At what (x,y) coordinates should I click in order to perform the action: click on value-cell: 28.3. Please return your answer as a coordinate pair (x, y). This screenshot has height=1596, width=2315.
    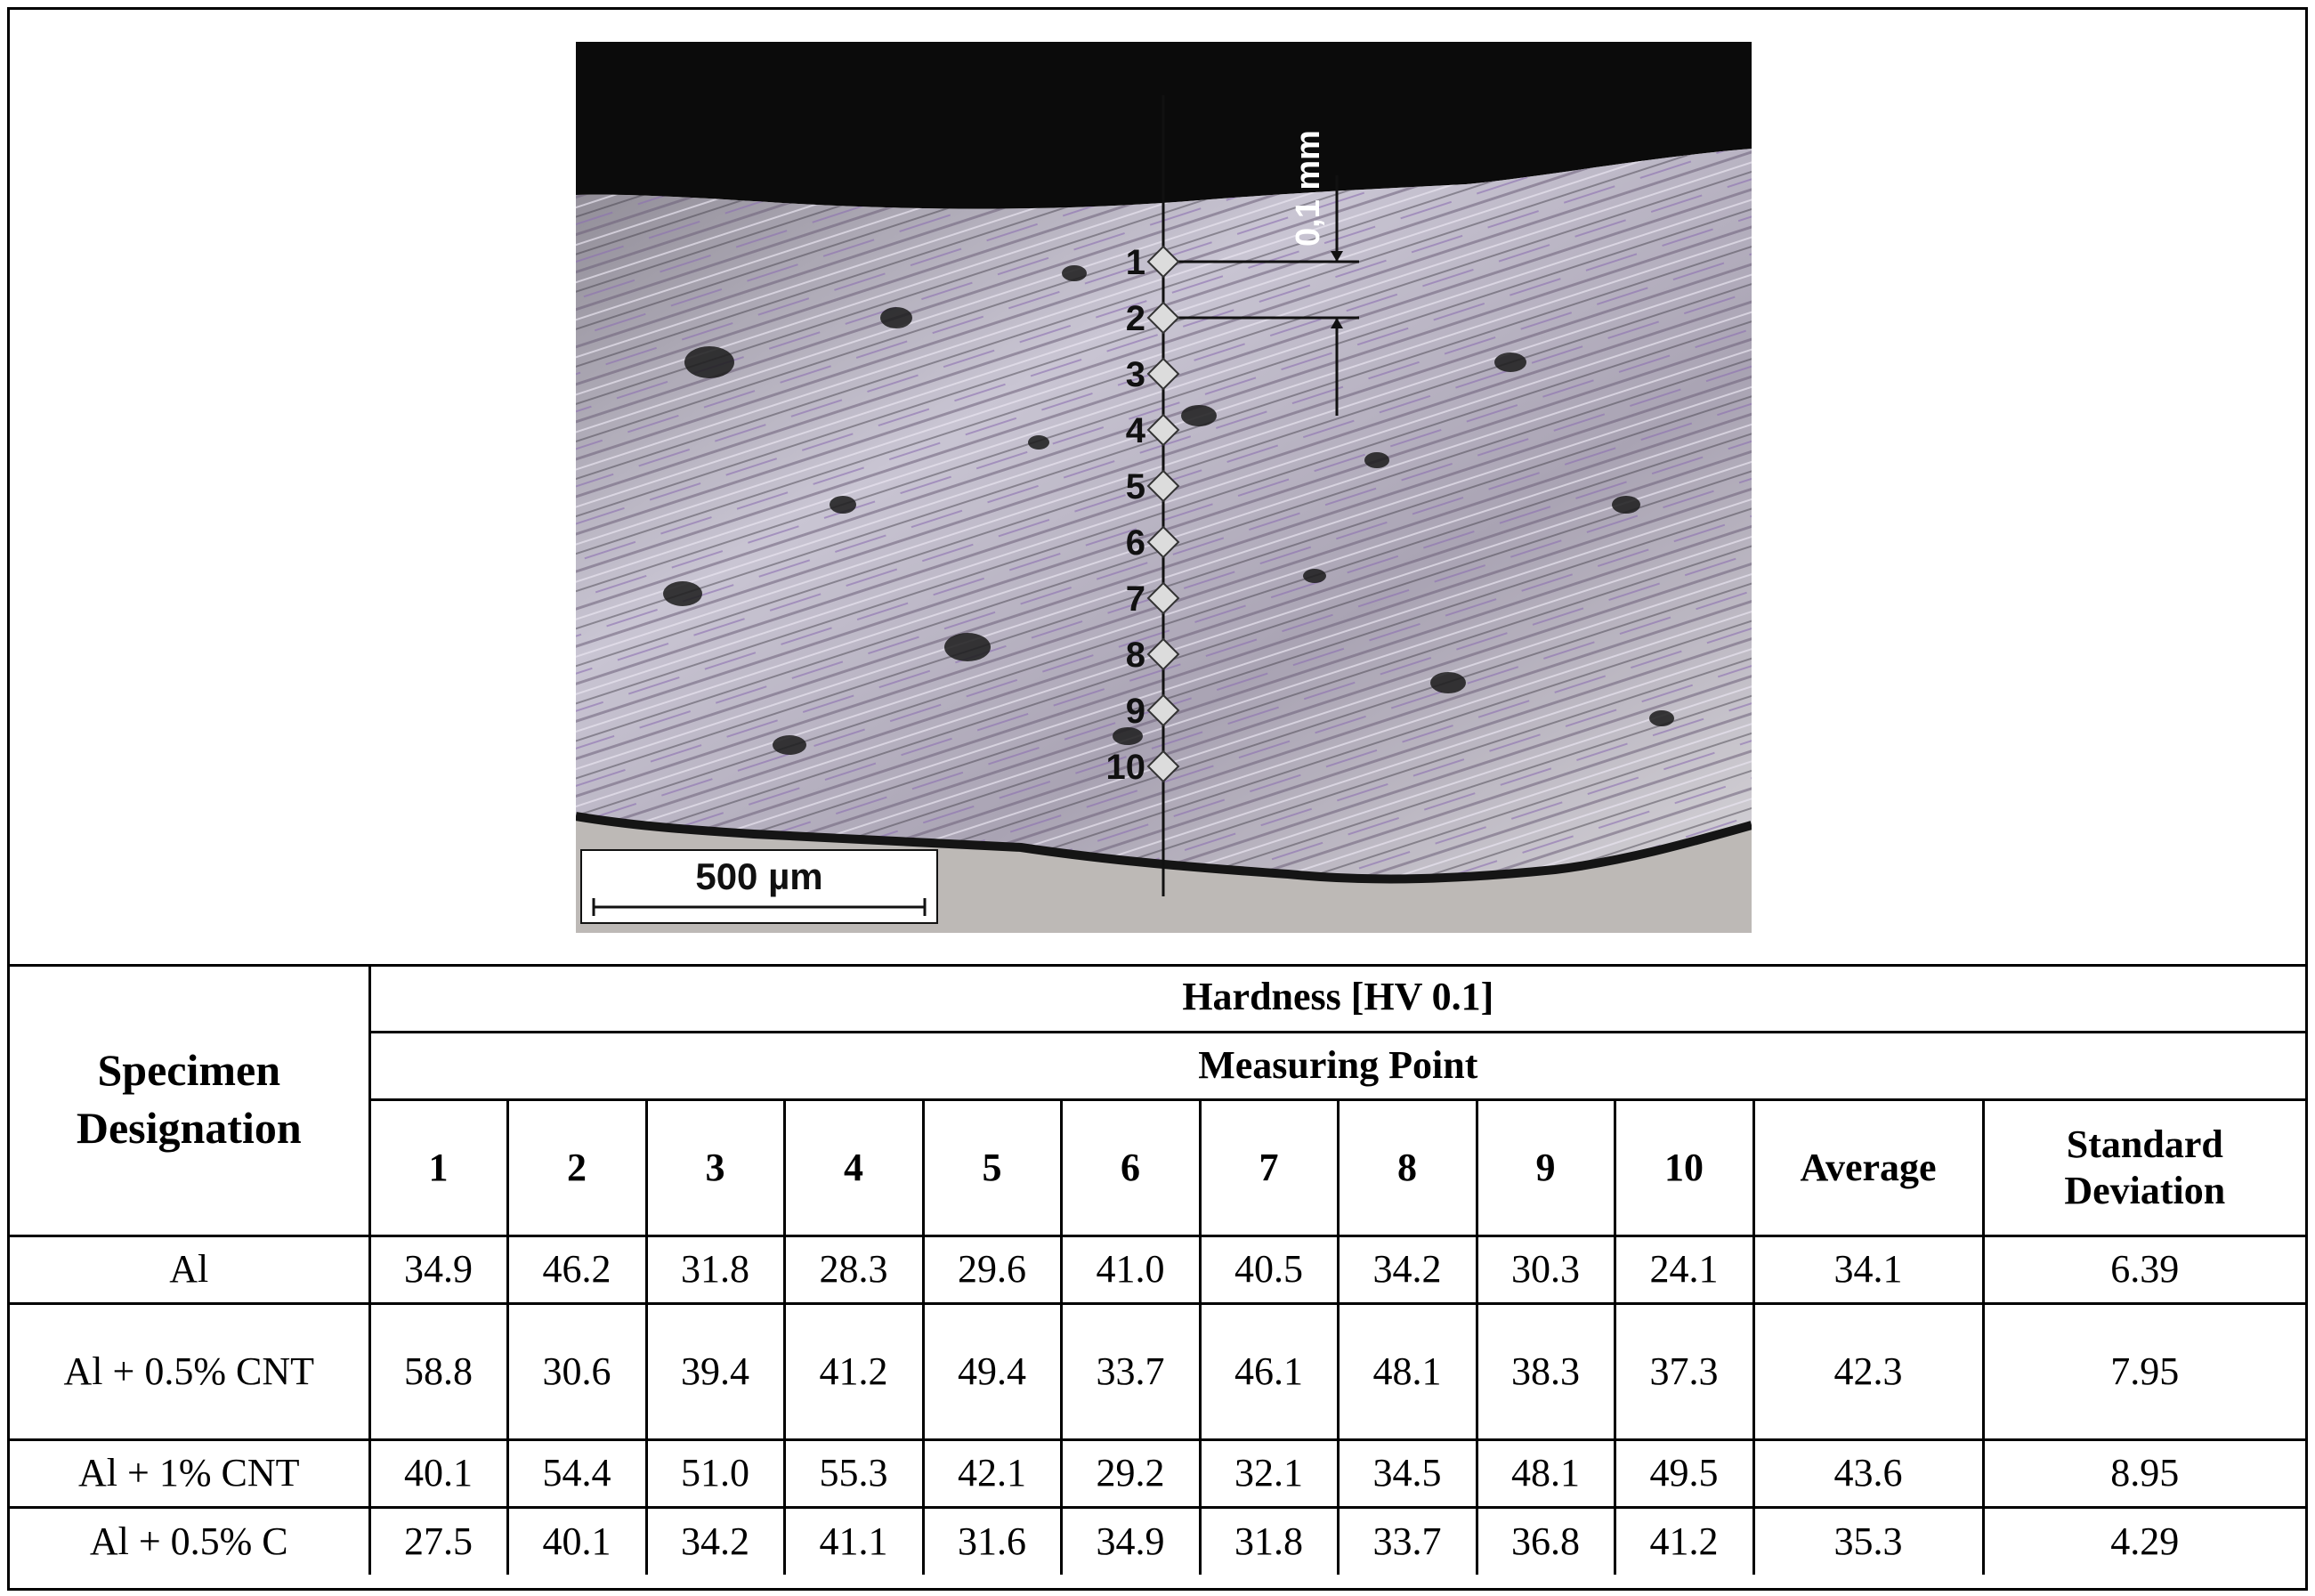
    Looking at the image, I should click on (853, 1269).